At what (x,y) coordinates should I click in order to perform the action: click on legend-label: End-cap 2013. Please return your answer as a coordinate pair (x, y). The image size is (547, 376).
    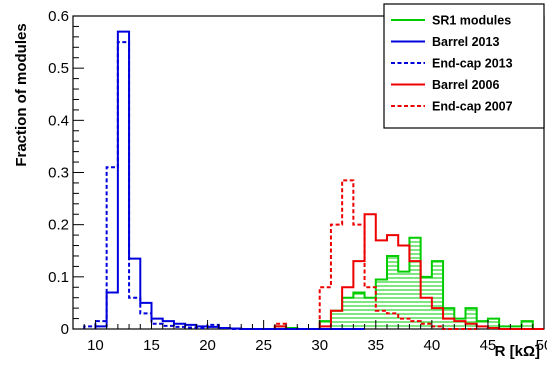
    Looking at the image, I should click on (472, 64).